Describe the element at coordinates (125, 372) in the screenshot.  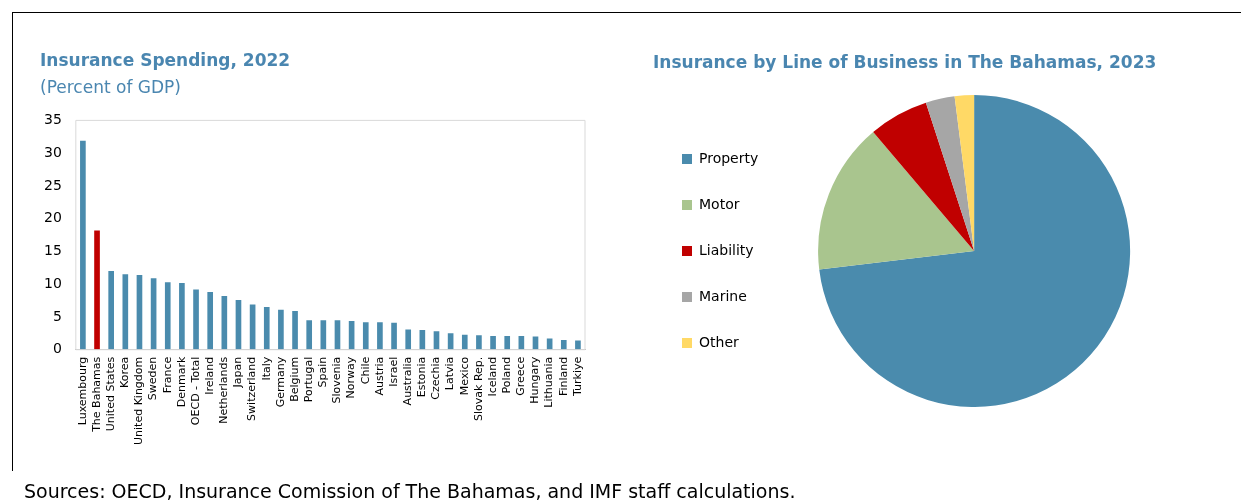
I see `x-tick-label: Korea` at that location.